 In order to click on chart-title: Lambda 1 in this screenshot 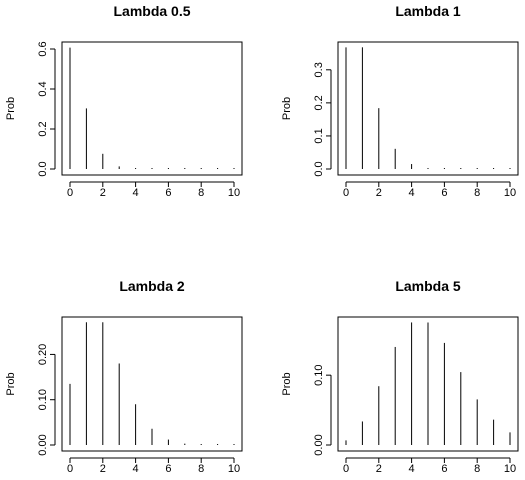, I will do `click(428, 11)`.